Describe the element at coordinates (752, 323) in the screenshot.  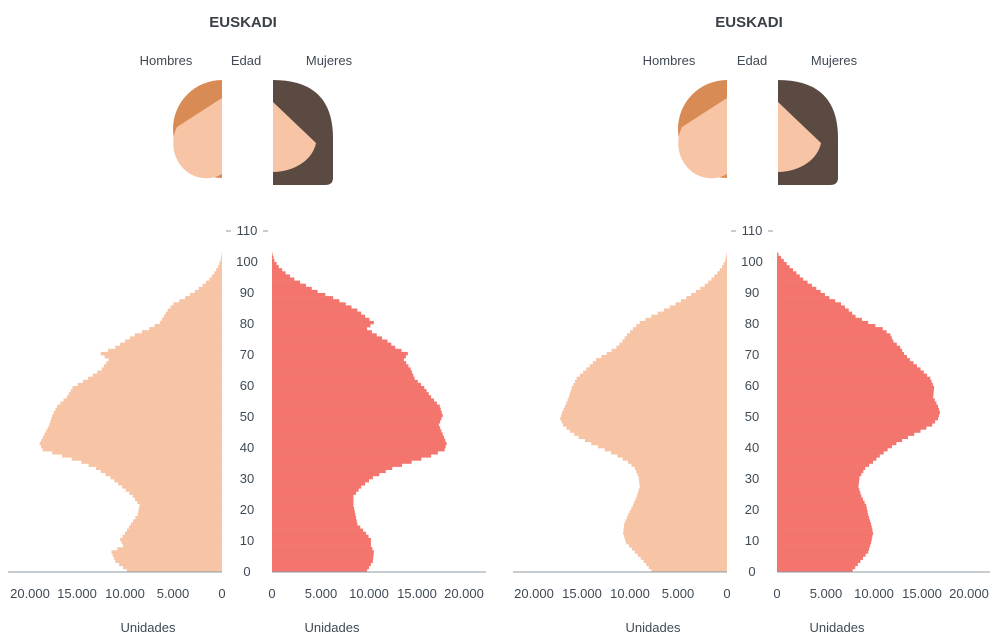
I see `age-tick-label: 80` at that location.